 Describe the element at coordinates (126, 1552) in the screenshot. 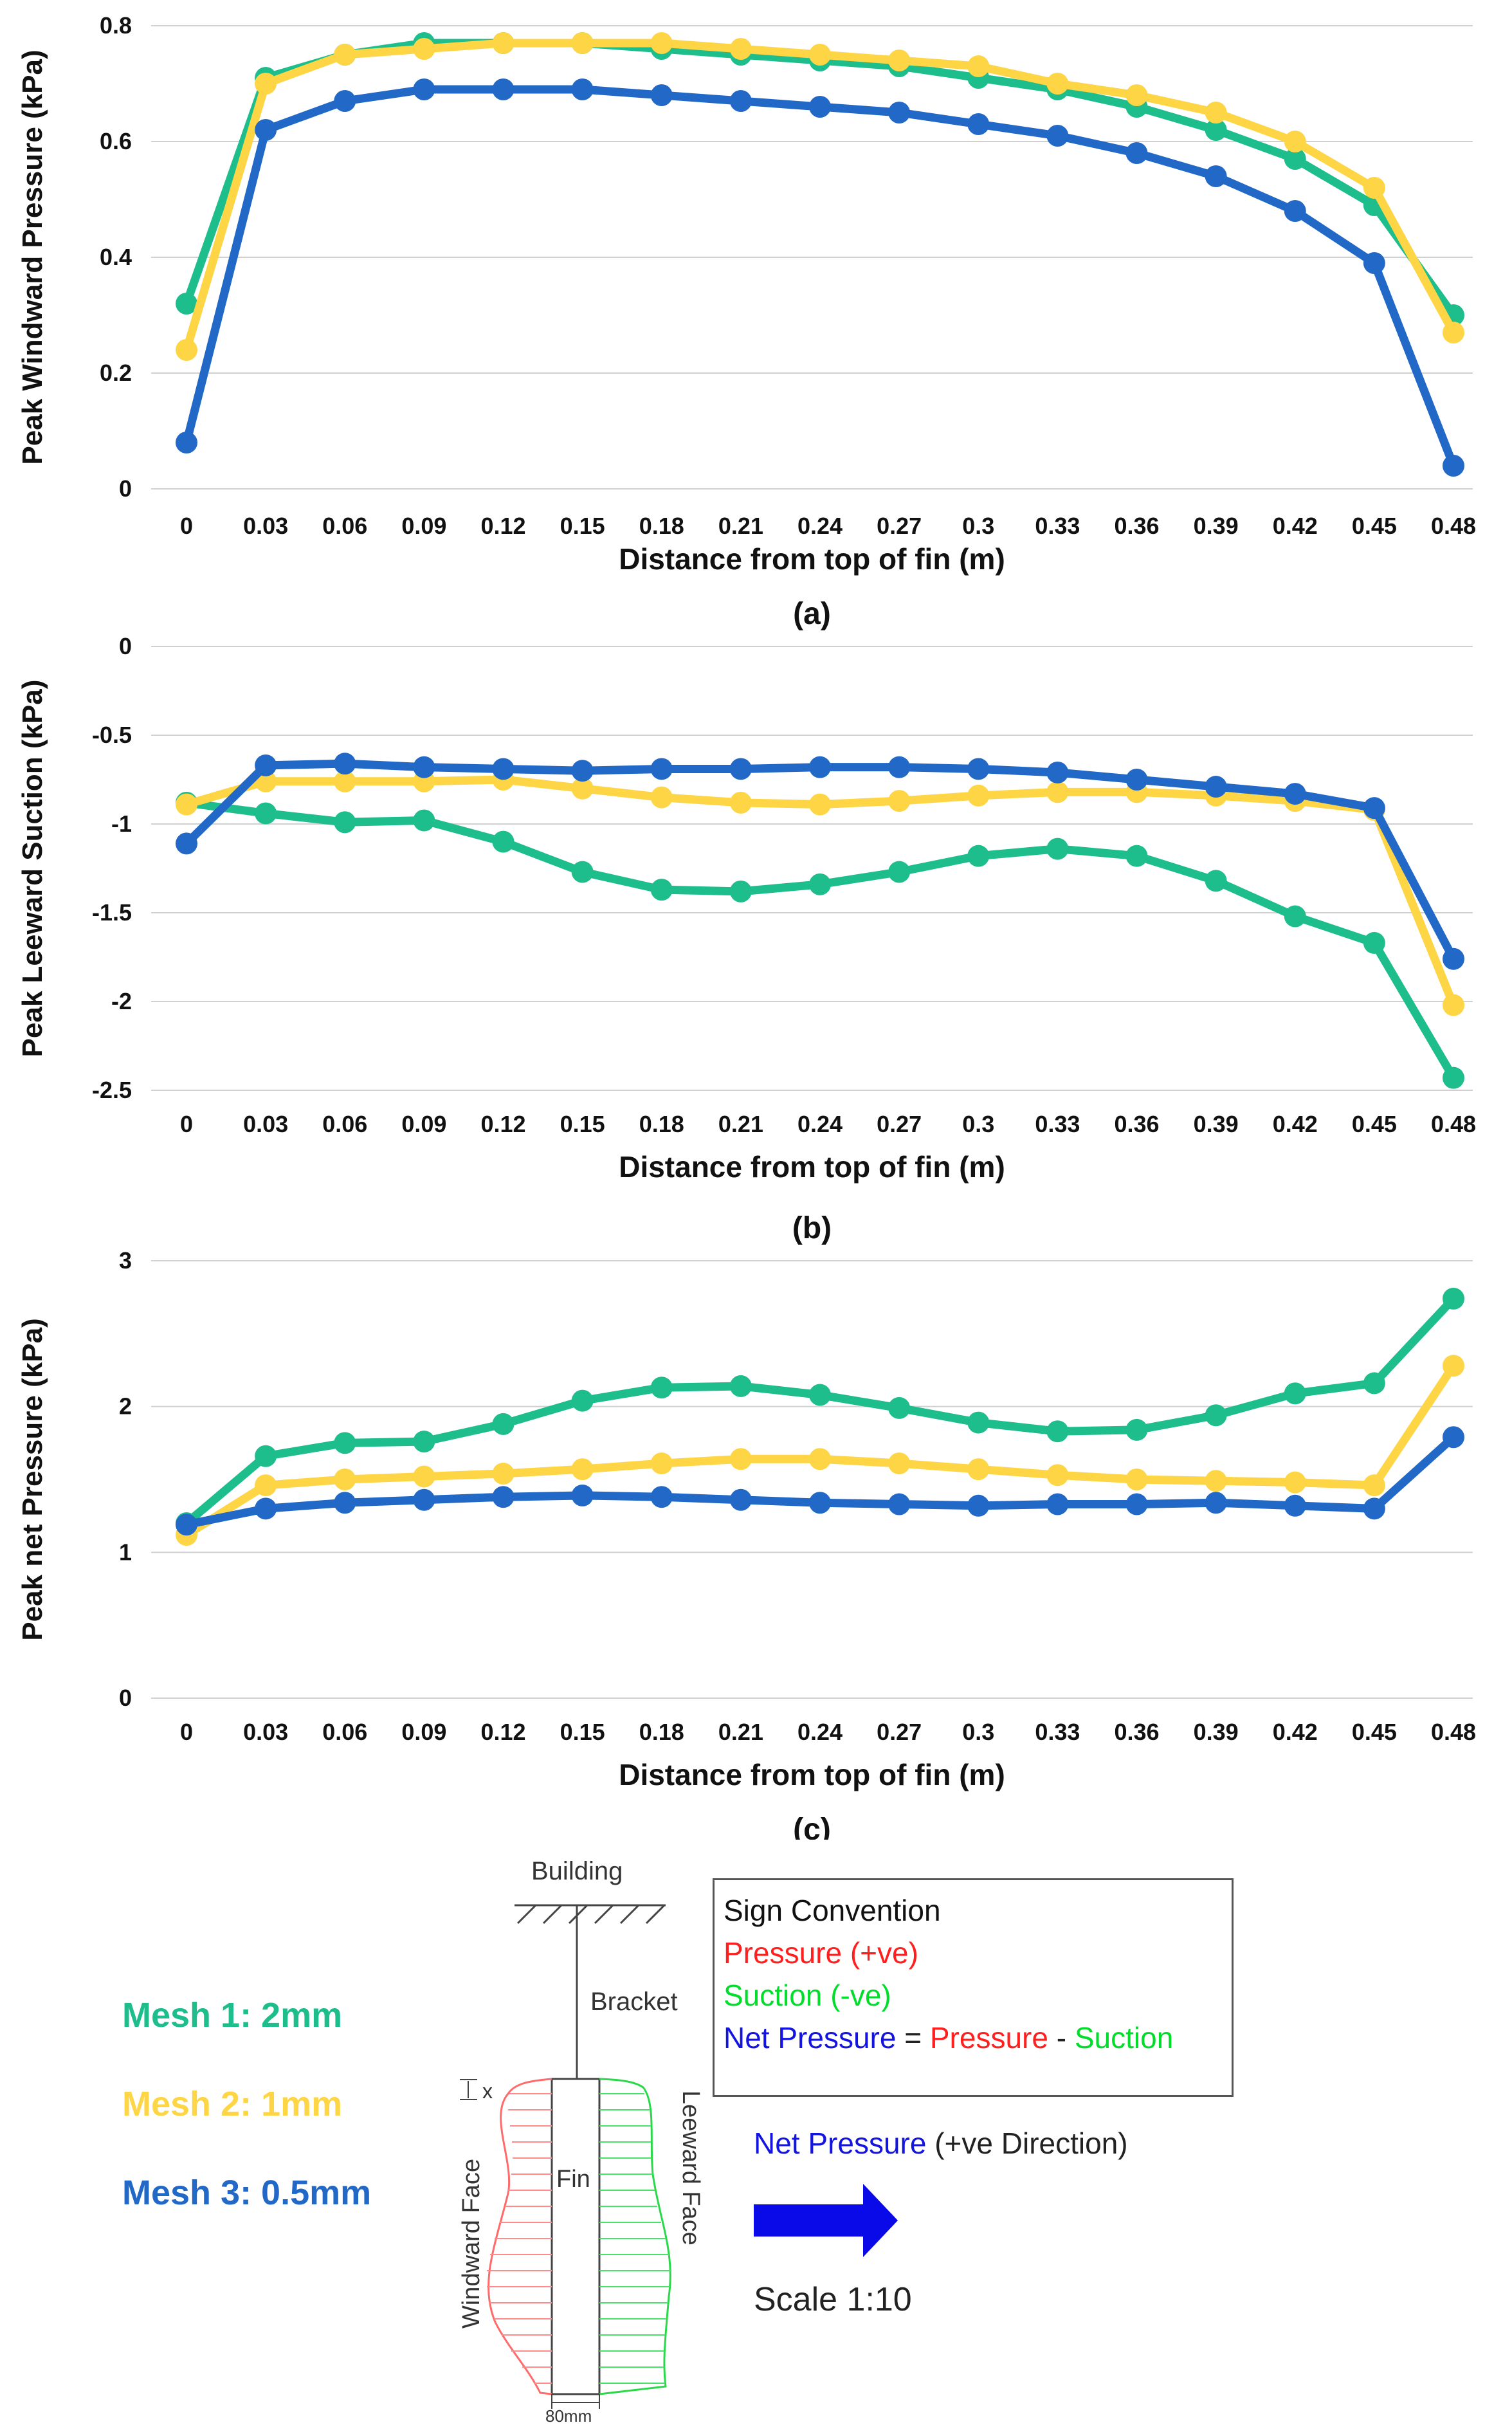

I see `y-tick-label: 1` at that location.